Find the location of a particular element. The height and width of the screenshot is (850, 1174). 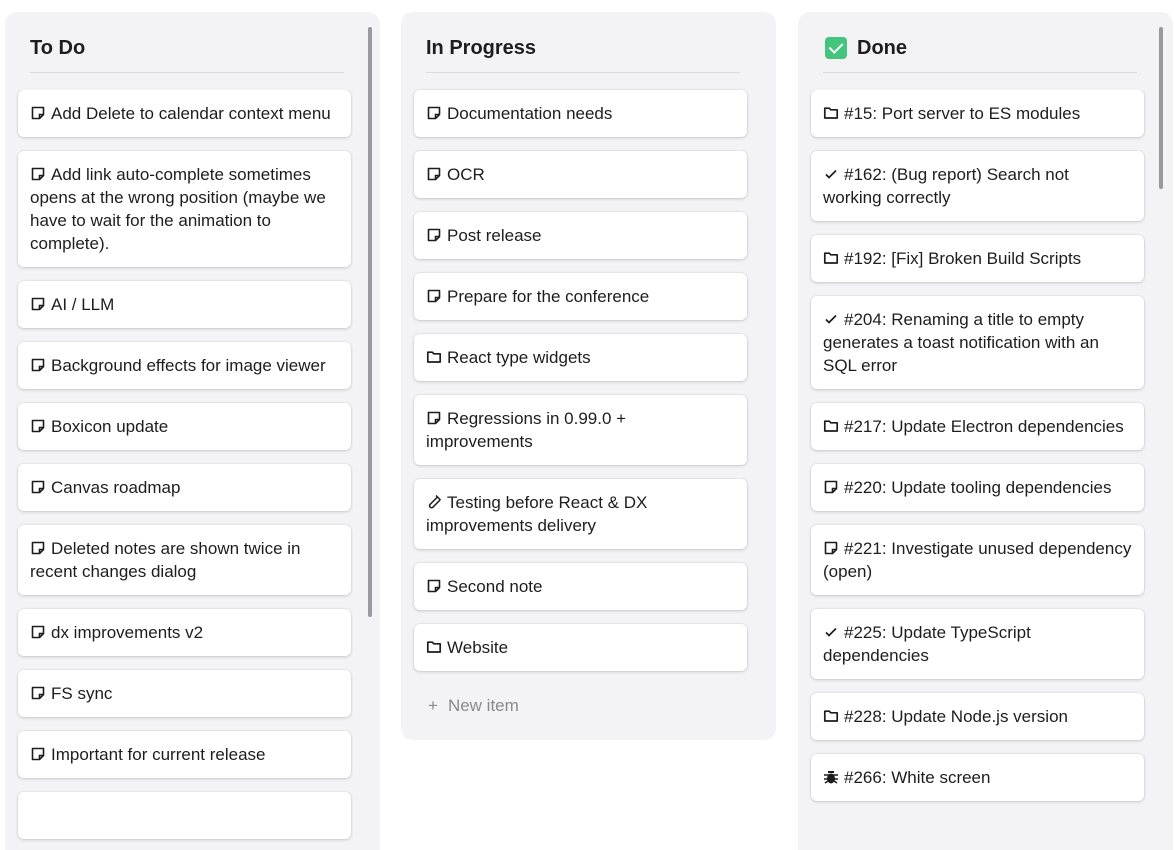

card-title: #220: Update tooling dependencies is located at coordinates (978, 487).